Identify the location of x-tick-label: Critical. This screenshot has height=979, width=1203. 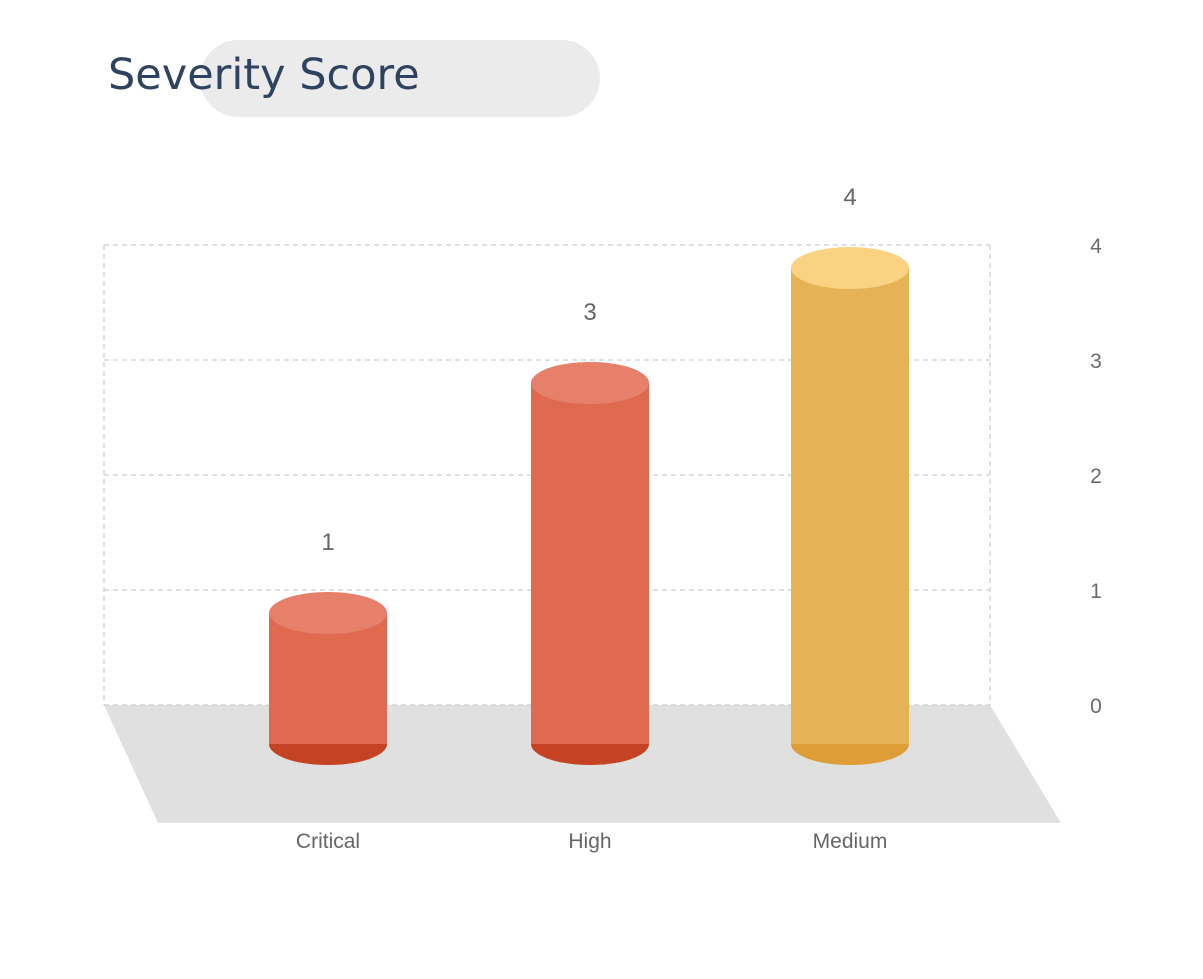
(328, 841).